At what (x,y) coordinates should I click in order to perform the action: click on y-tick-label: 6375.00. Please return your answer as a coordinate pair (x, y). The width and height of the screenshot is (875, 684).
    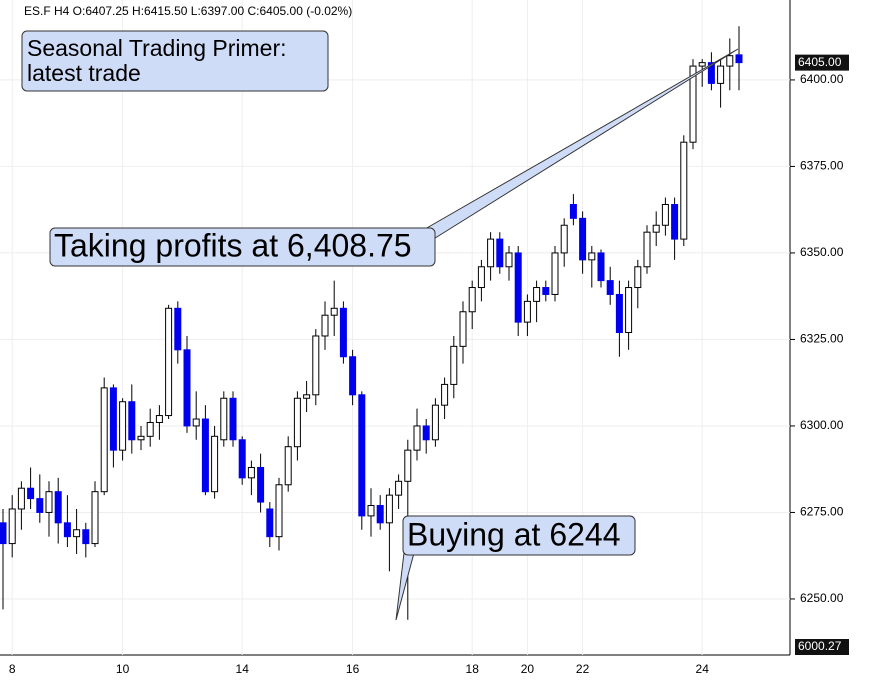
    Looking at the image, I should click on (822, 166).